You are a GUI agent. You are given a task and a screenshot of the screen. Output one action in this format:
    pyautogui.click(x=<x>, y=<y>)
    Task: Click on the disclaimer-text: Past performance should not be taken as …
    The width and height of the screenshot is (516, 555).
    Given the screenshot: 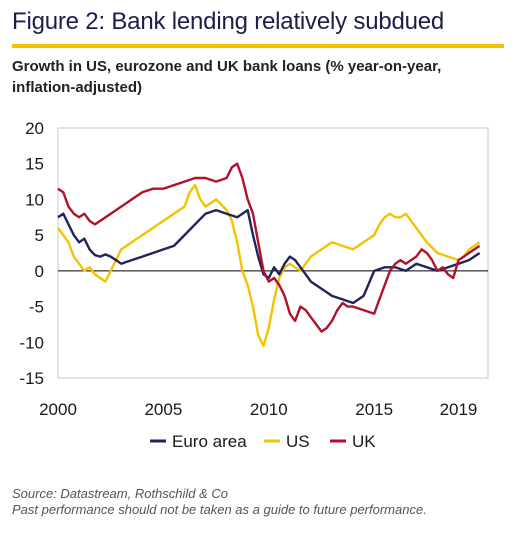 What is the action you would take?
    pyautogui.click(x=219, y=509)
    